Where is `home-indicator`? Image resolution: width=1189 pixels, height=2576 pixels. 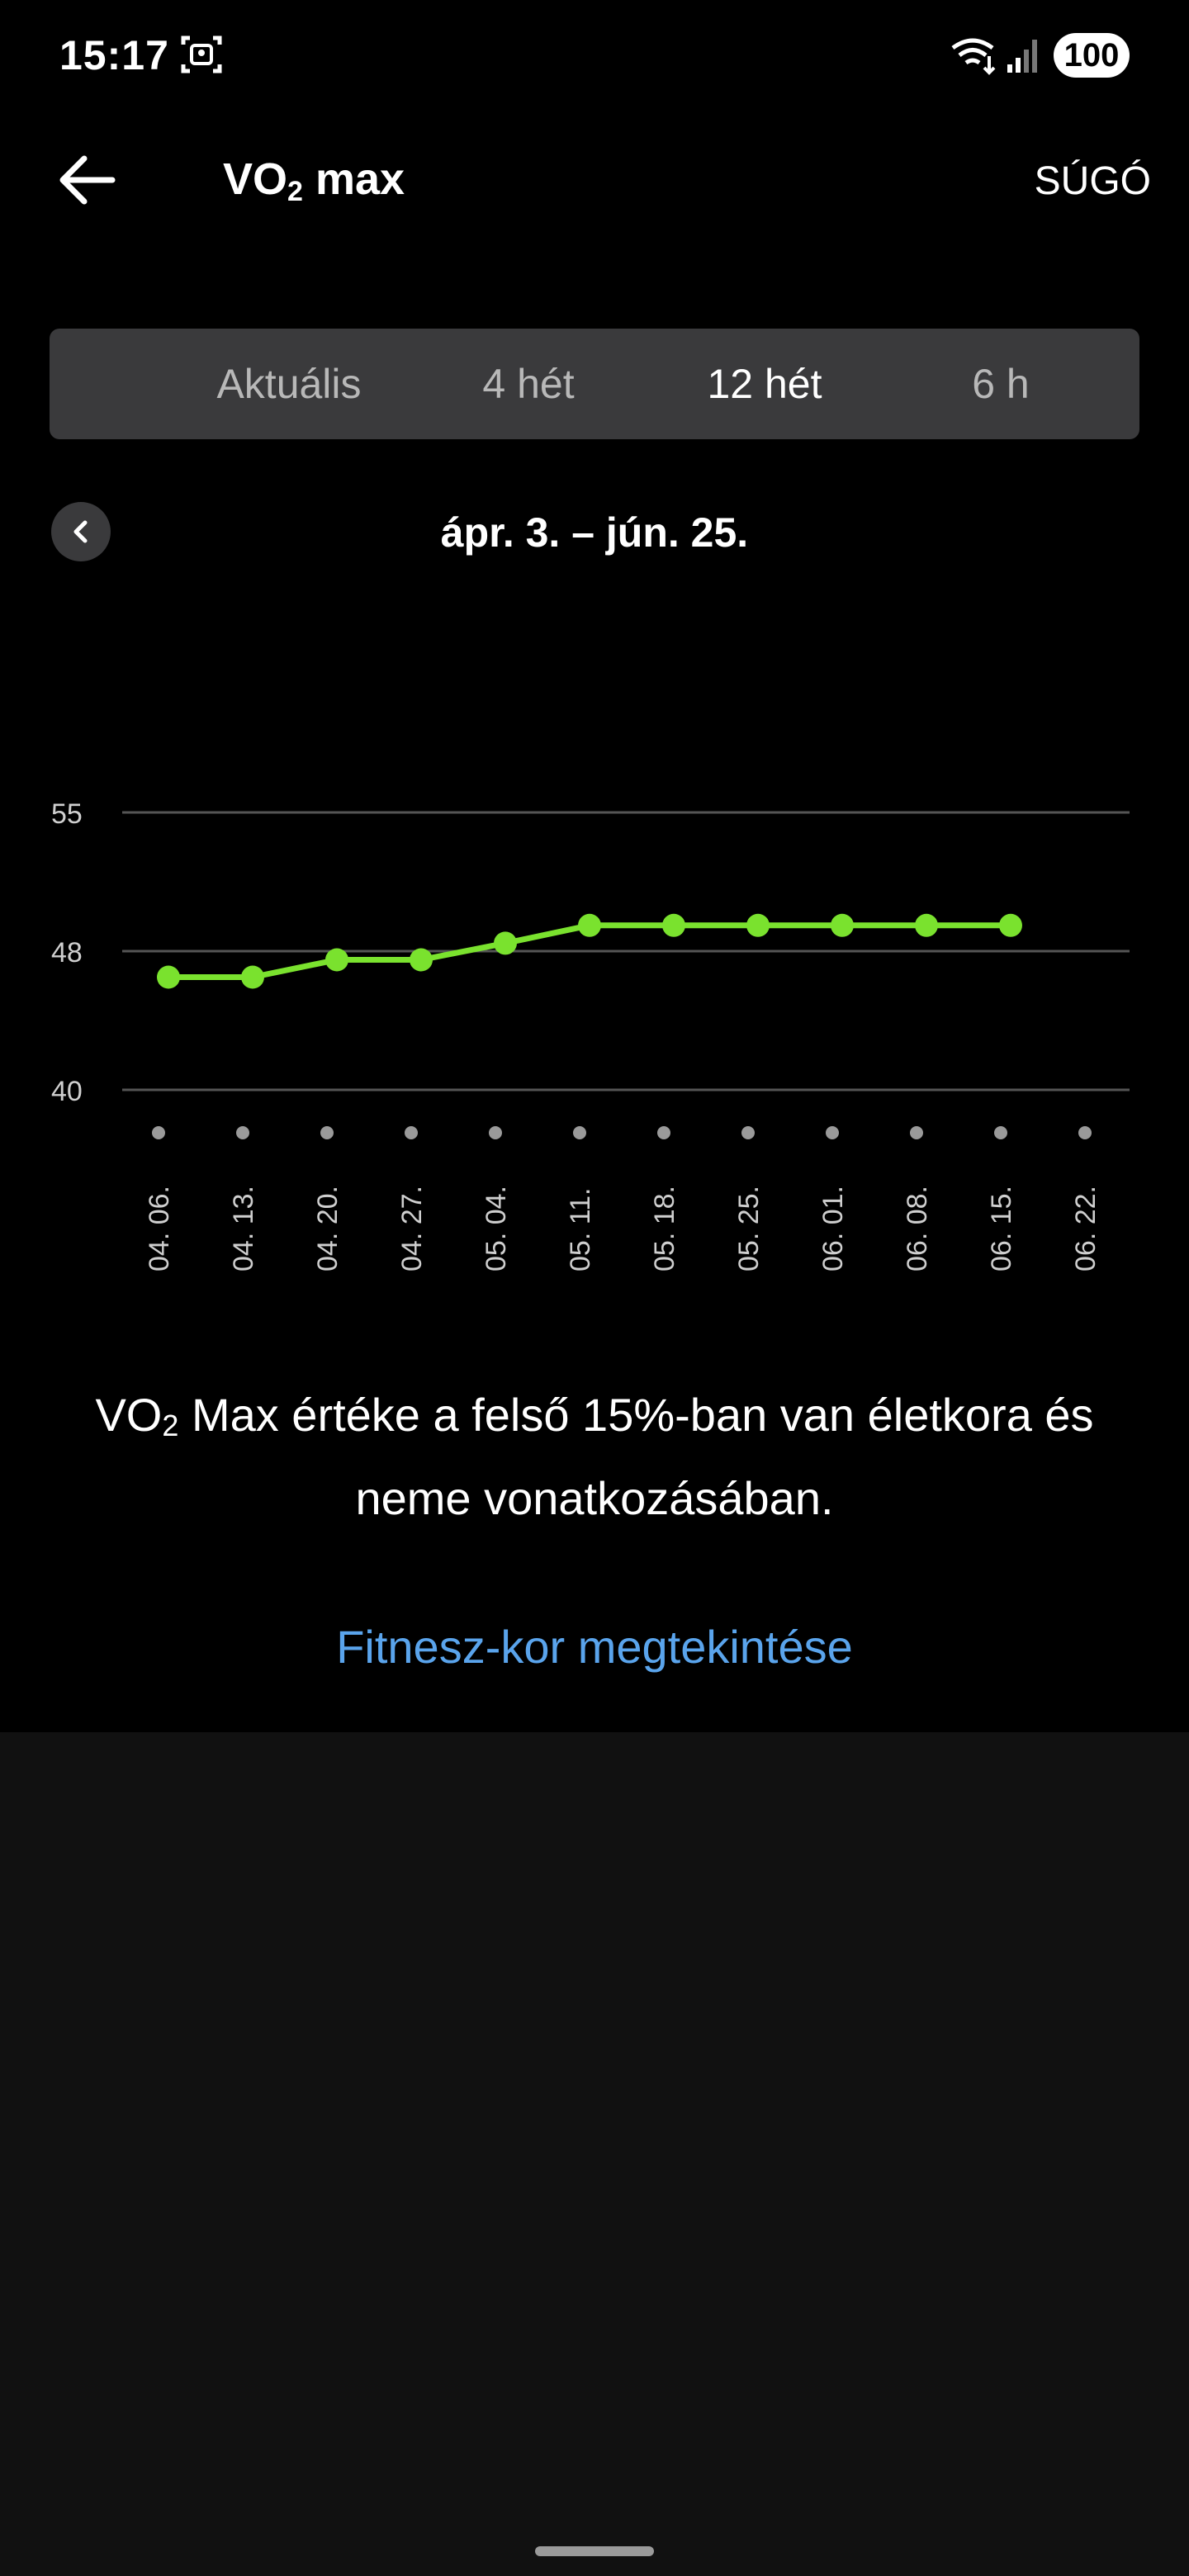 home-indicator is located at coordinates (594, 2551).